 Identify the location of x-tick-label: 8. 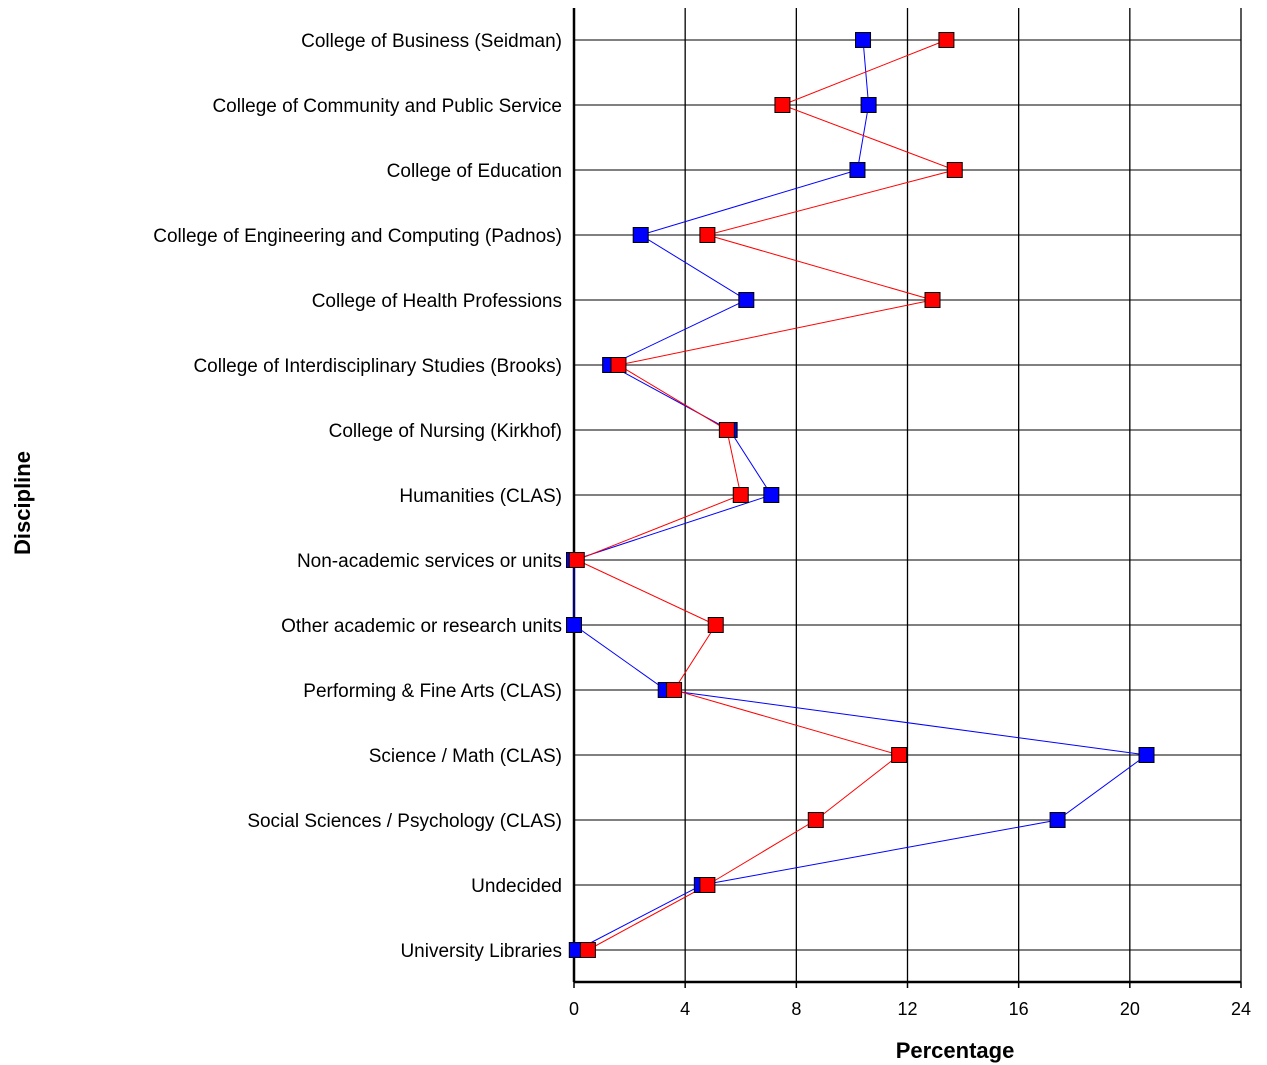
(796, 1009).